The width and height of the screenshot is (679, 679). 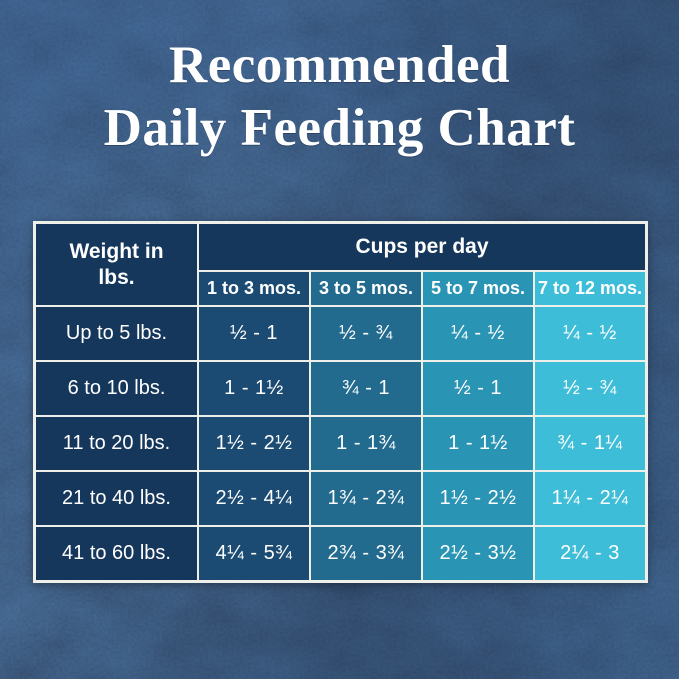 What do you see at coordinates (116, 388) in the screenshot?
I see `weight-row-label: 6 to 10 lbs.` at bounding box center [116, 388].